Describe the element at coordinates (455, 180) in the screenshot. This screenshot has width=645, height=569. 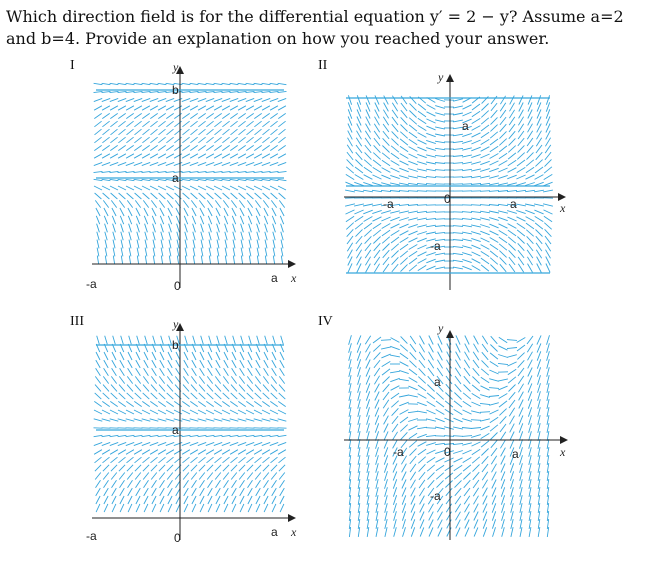
I see `direction-field-panel-2: y x -a 0 a a -a` at that location.